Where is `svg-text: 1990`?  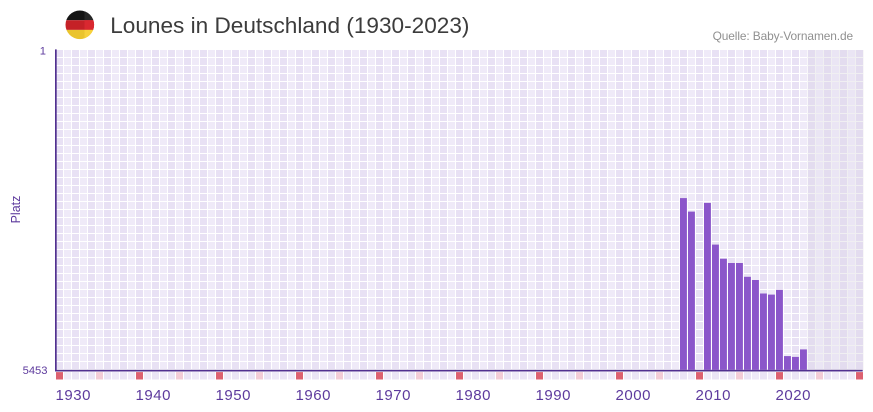 svg-text: 1990 is located at coordinates (554, 395).